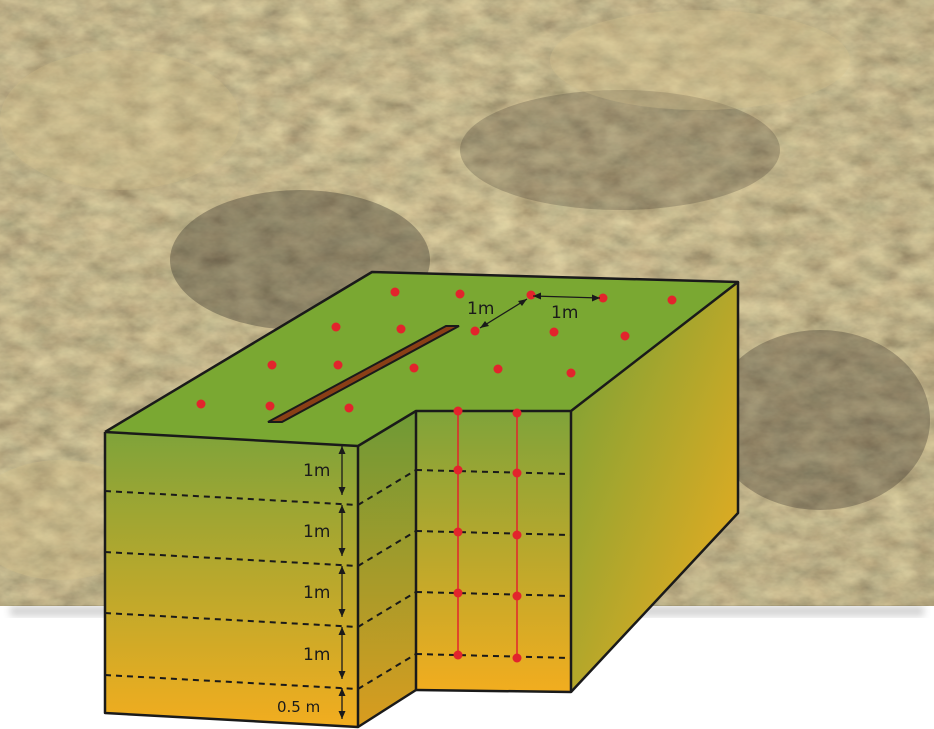  Describe the element at coordinates (654, 487) in the screenshot. I see `right-face` at that location.